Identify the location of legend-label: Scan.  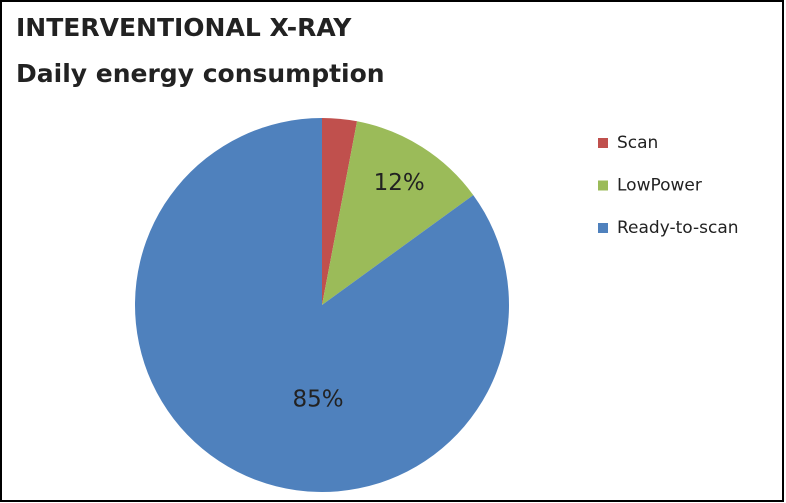
(637, 143).